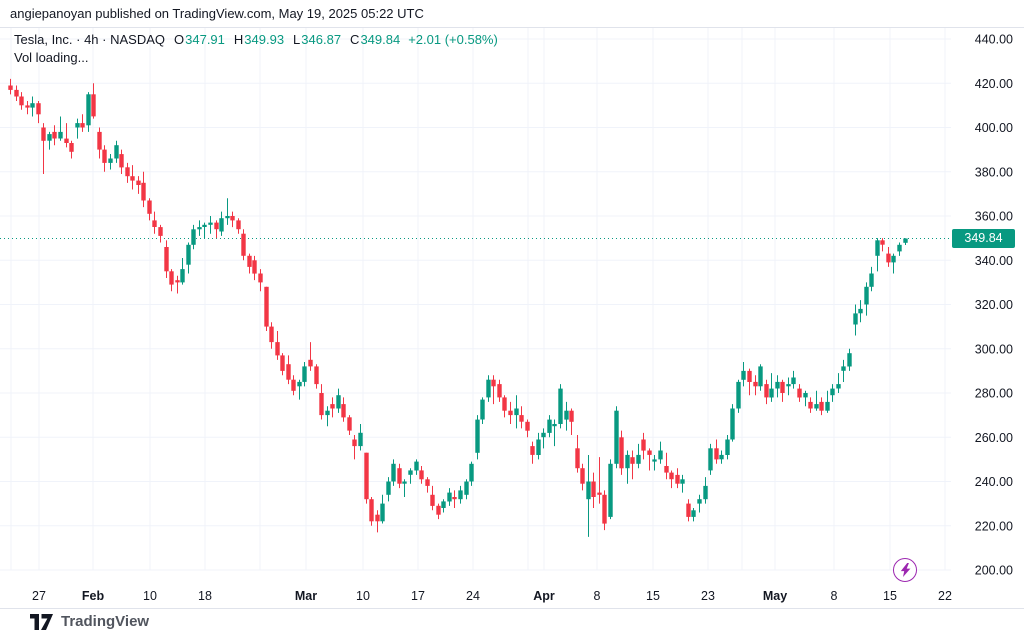  I want to click on time-axis-label: 18, so click(205, 596).